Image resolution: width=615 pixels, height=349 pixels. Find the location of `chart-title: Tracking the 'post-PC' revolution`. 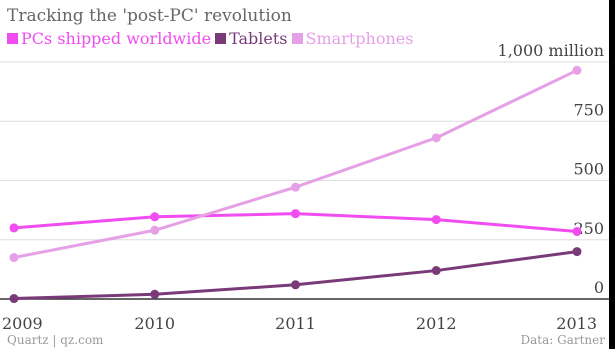

chart-title: Tracking the 'post-PC' revolution is located at coordinates (149, 16).